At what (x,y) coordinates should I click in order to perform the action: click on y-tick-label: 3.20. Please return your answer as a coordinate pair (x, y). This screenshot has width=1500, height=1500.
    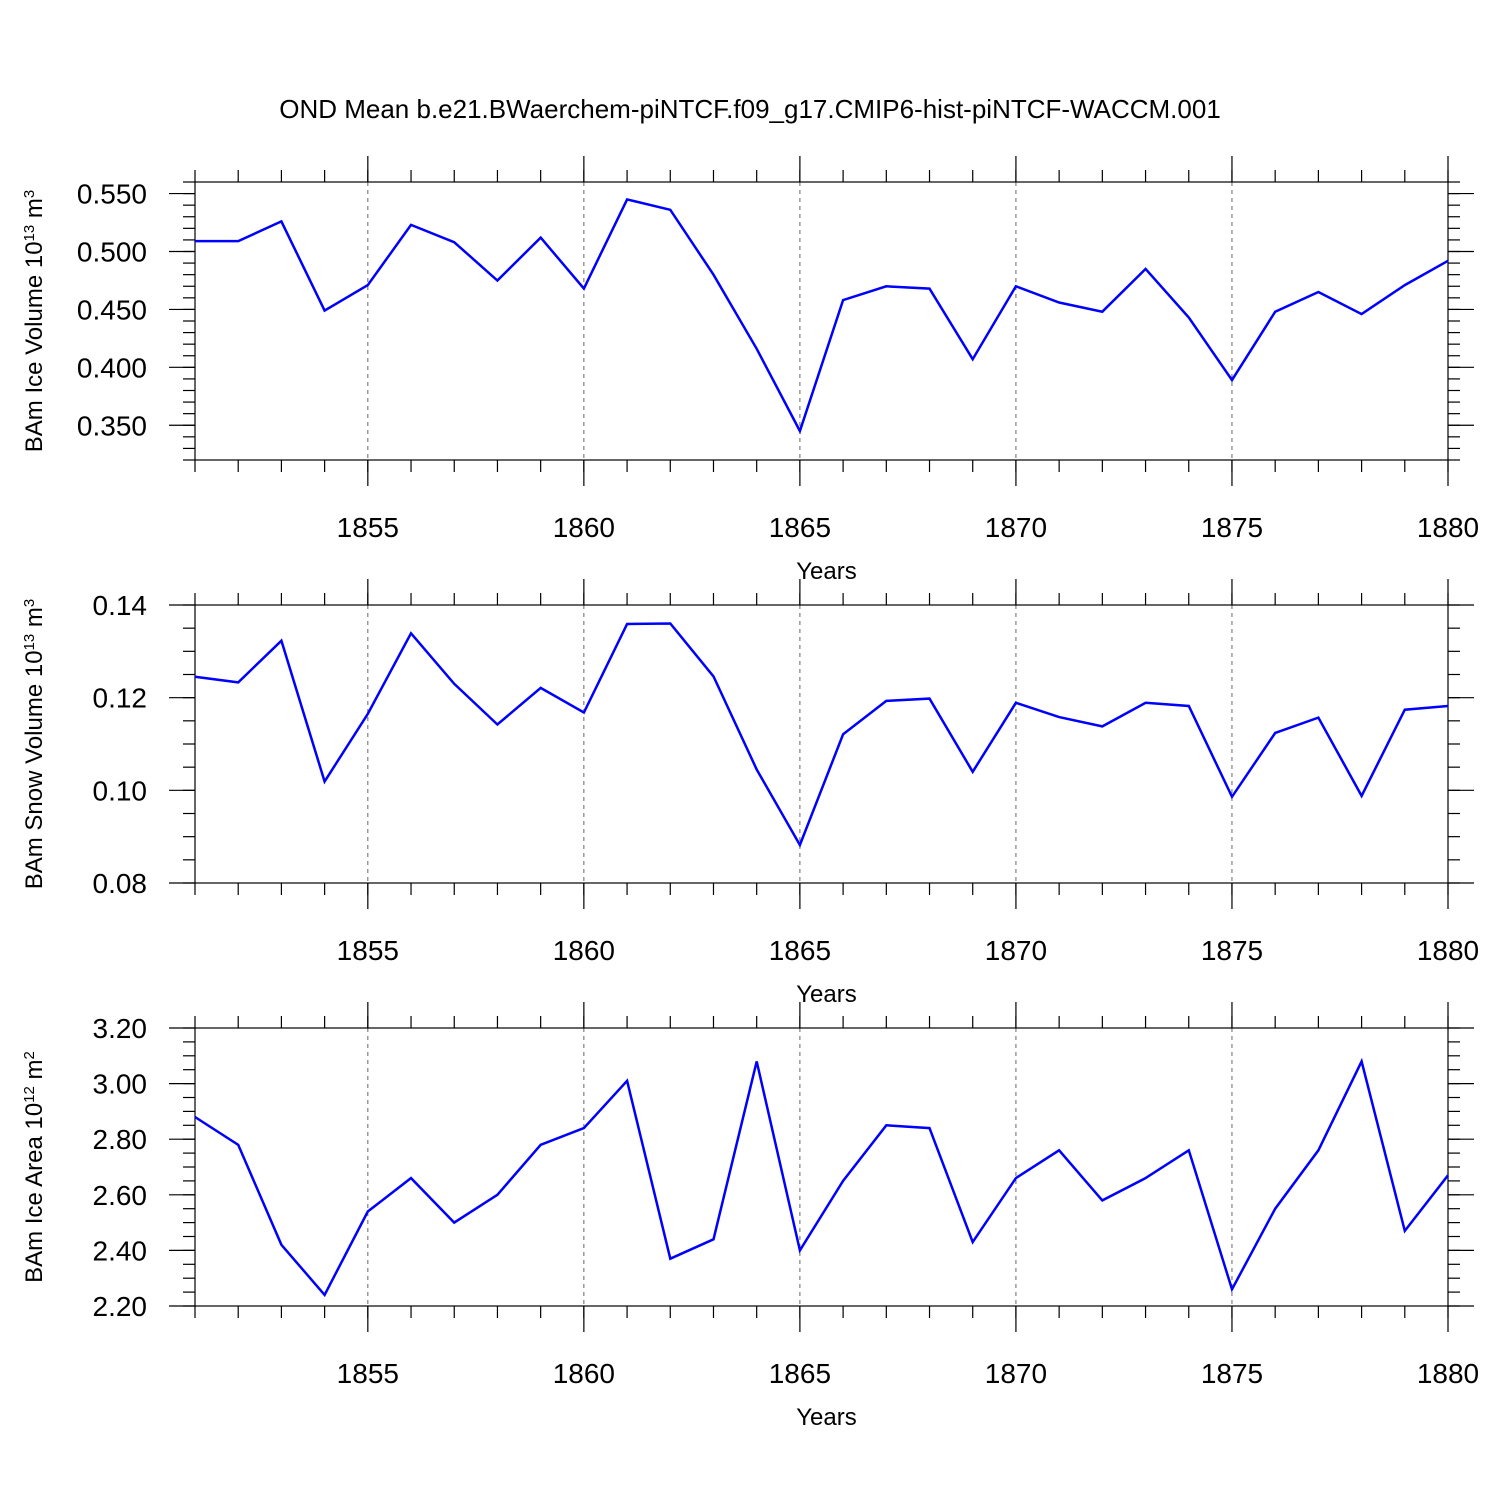
    Looking at the image, I should click on (120, 1028).